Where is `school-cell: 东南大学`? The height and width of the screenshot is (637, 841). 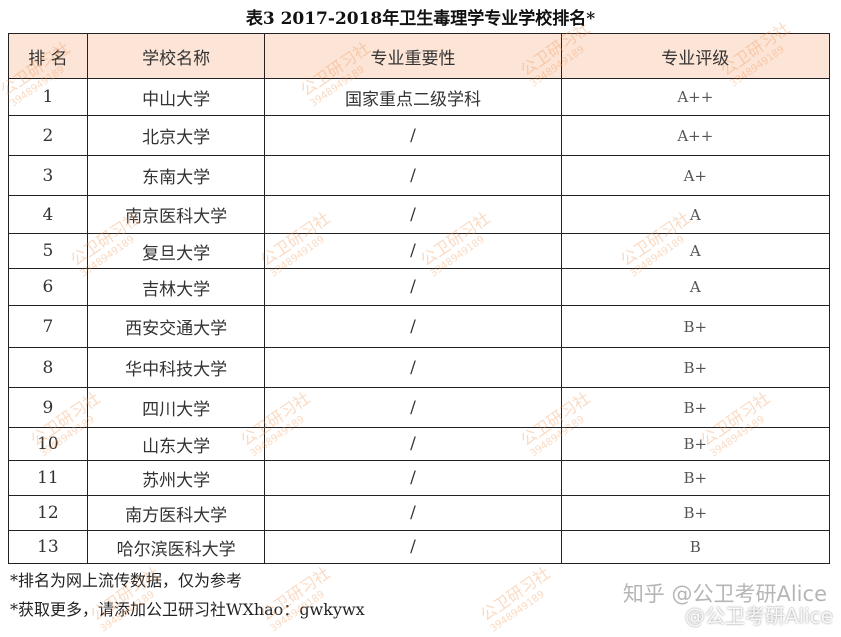 school-cell: 东南大学 is located at coordinates (176, 175).